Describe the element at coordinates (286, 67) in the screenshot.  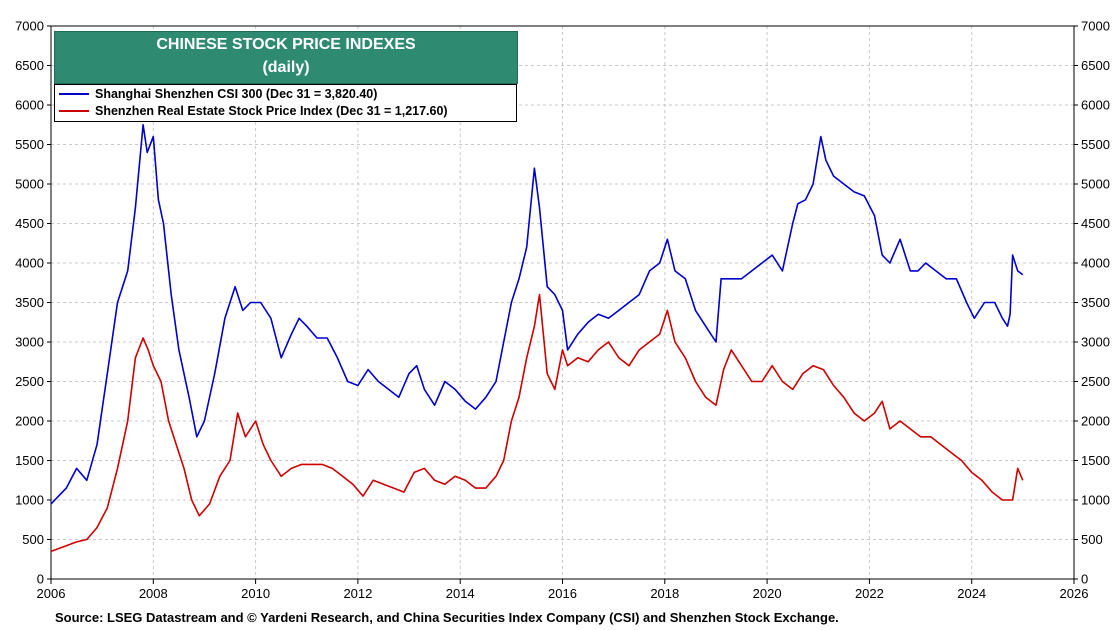
I see `chart-subtitle: (daily)` at that location.